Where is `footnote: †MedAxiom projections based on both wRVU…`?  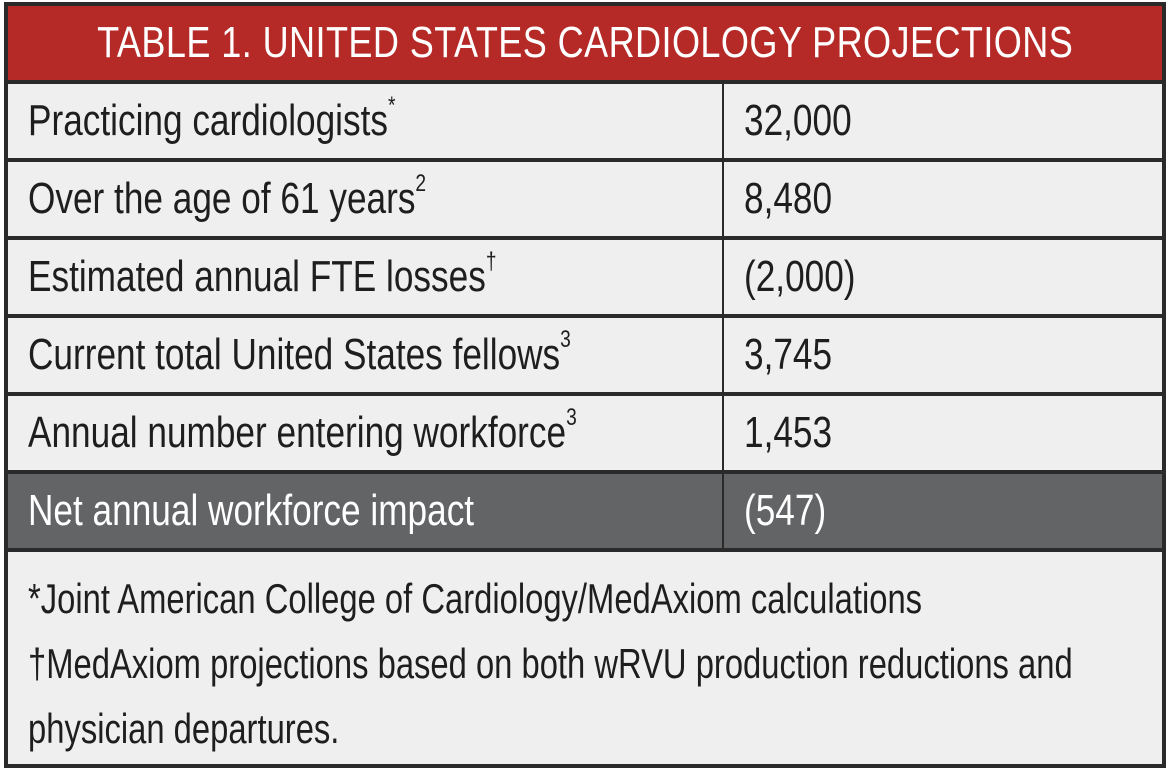
footnote: †MedAxiom projections based on both wRVU… is located at coordinates (585, 663).